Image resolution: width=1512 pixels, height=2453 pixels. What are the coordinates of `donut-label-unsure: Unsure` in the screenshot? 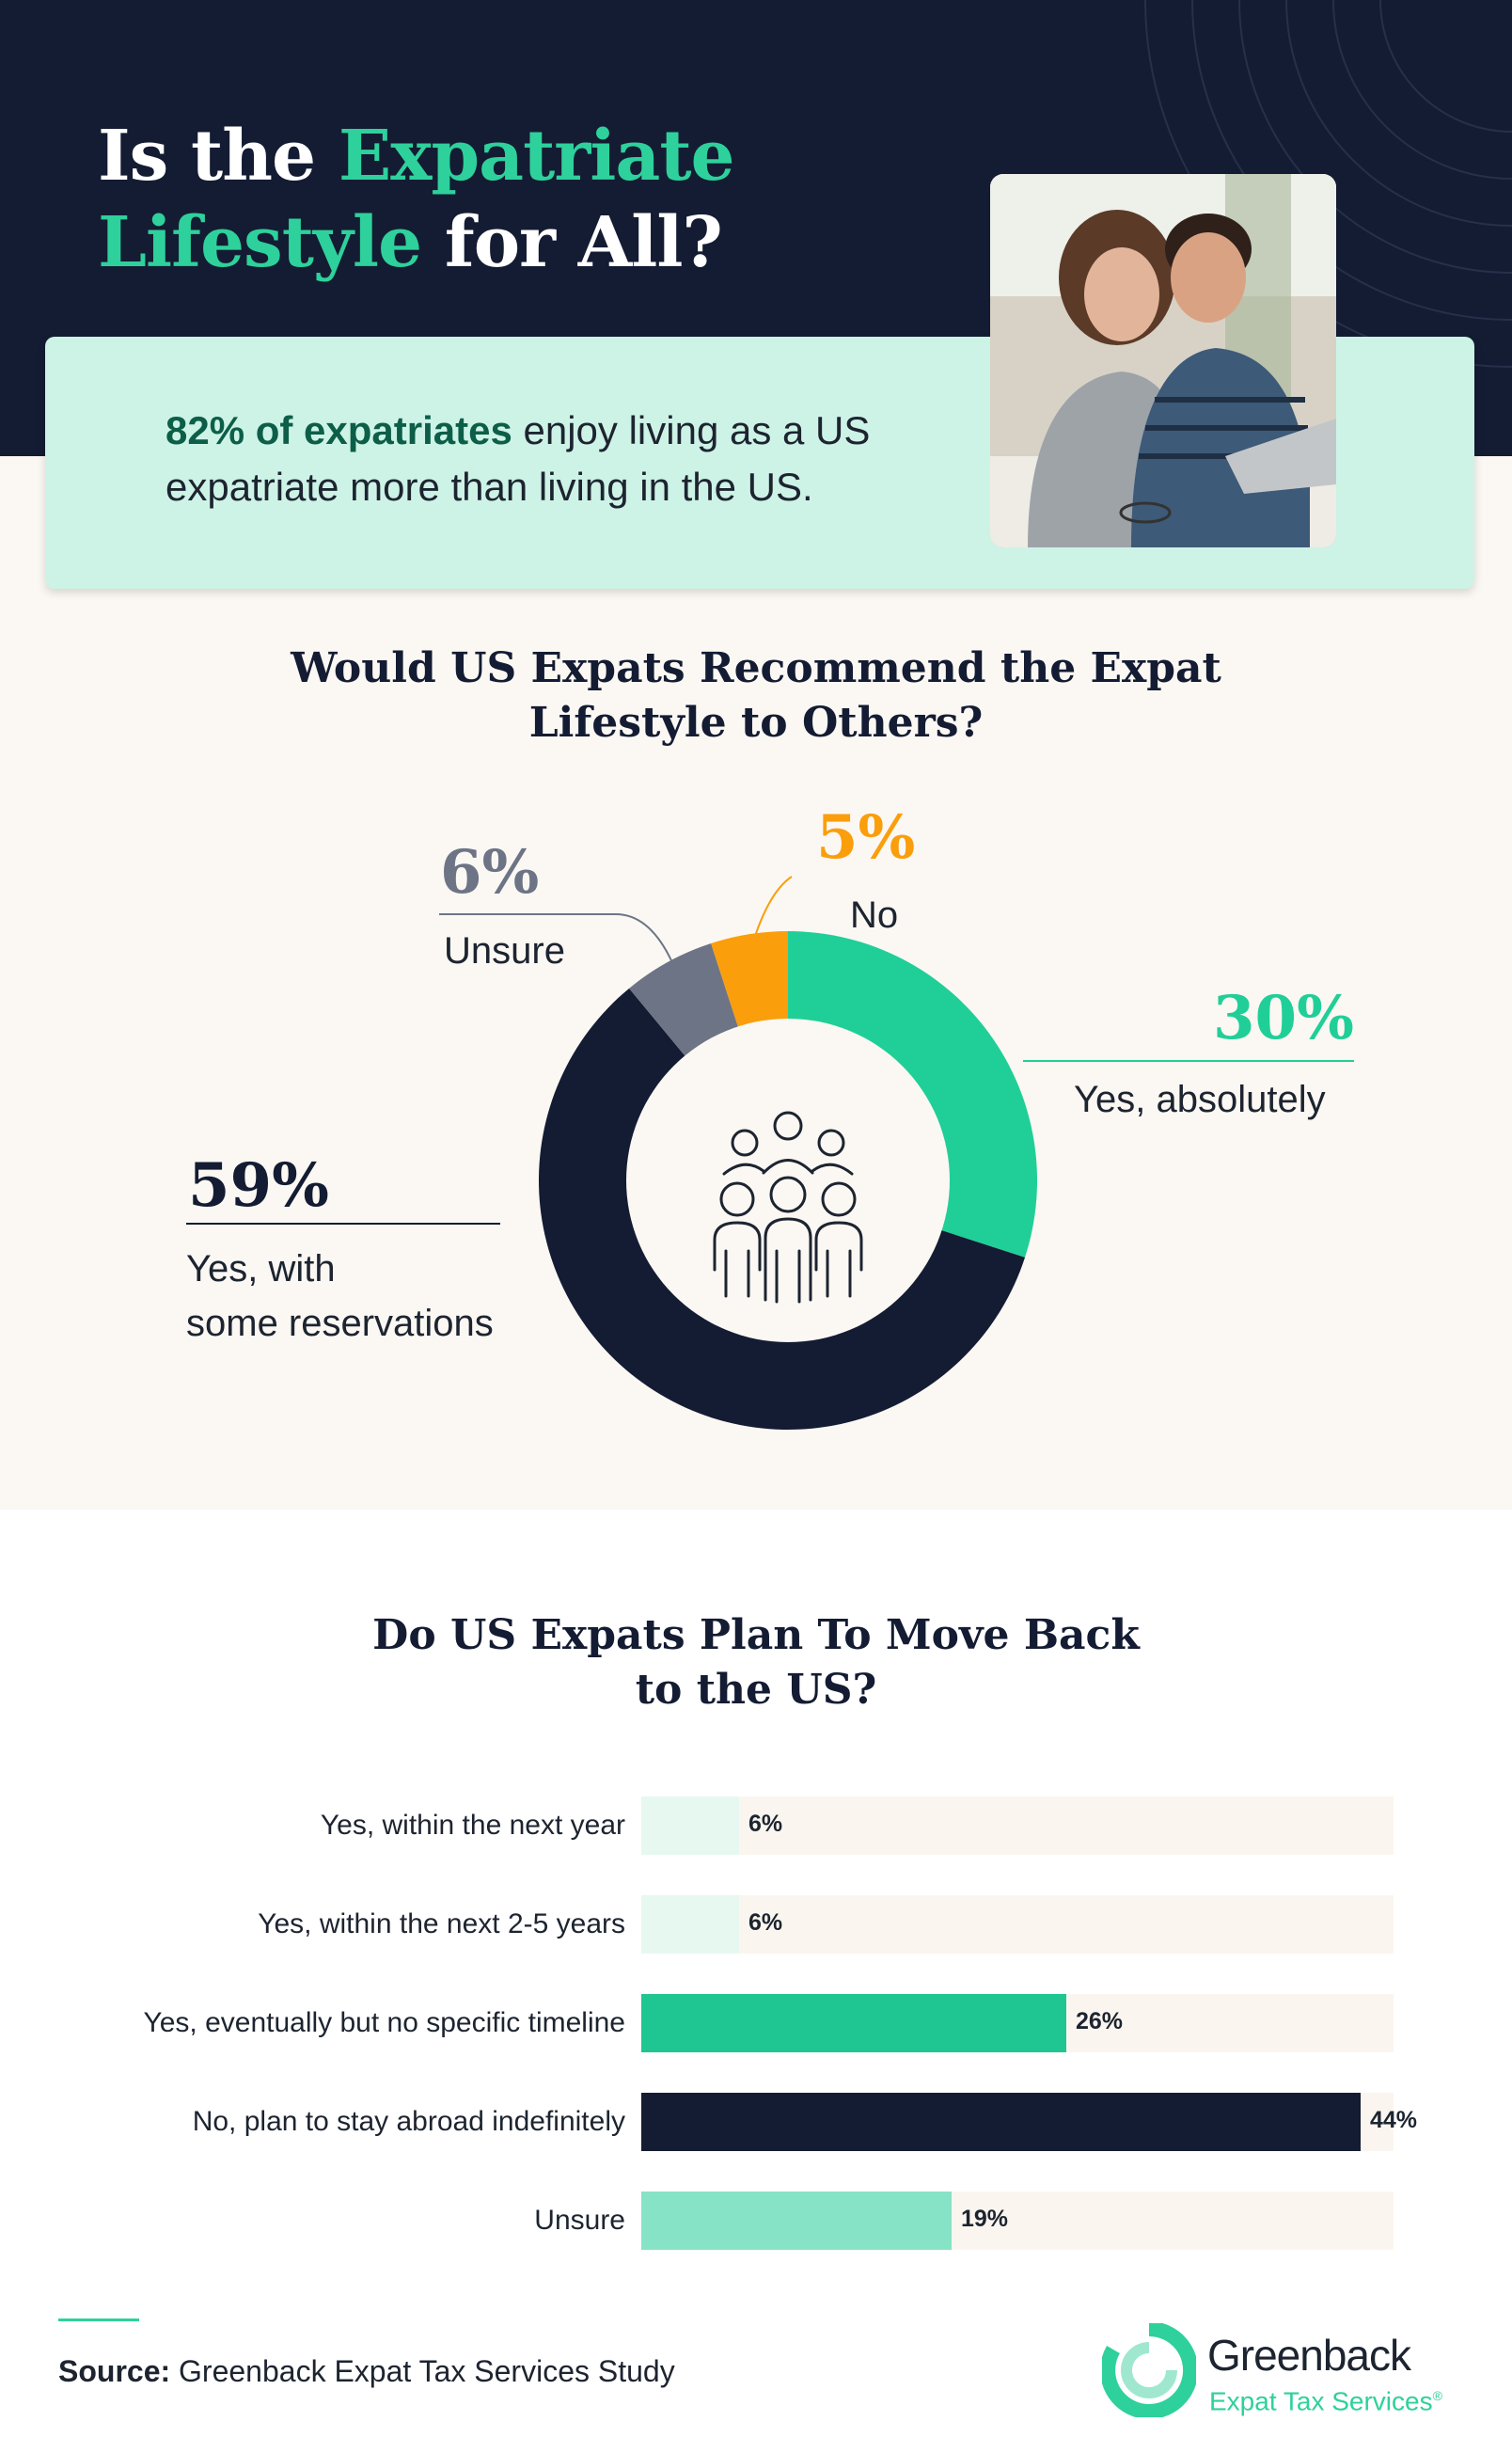 It's located at (504, 951).